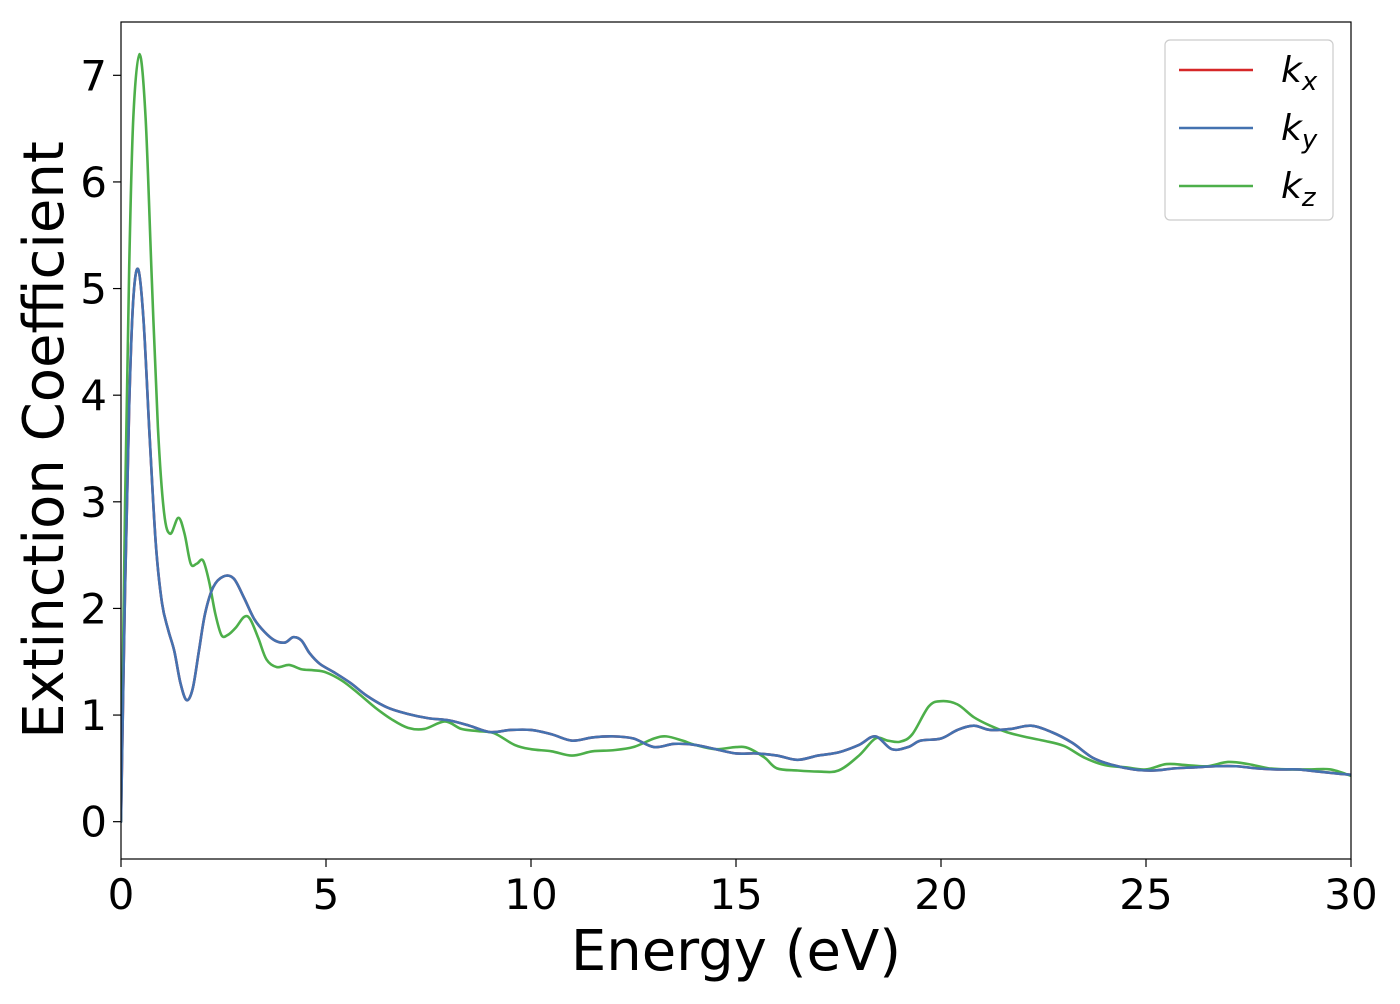 This screenshot has height=1004, width=1400. Describe the element at coordinates (1145, 894) in the screenshot. I see `x-tick-label: 25` at that location.